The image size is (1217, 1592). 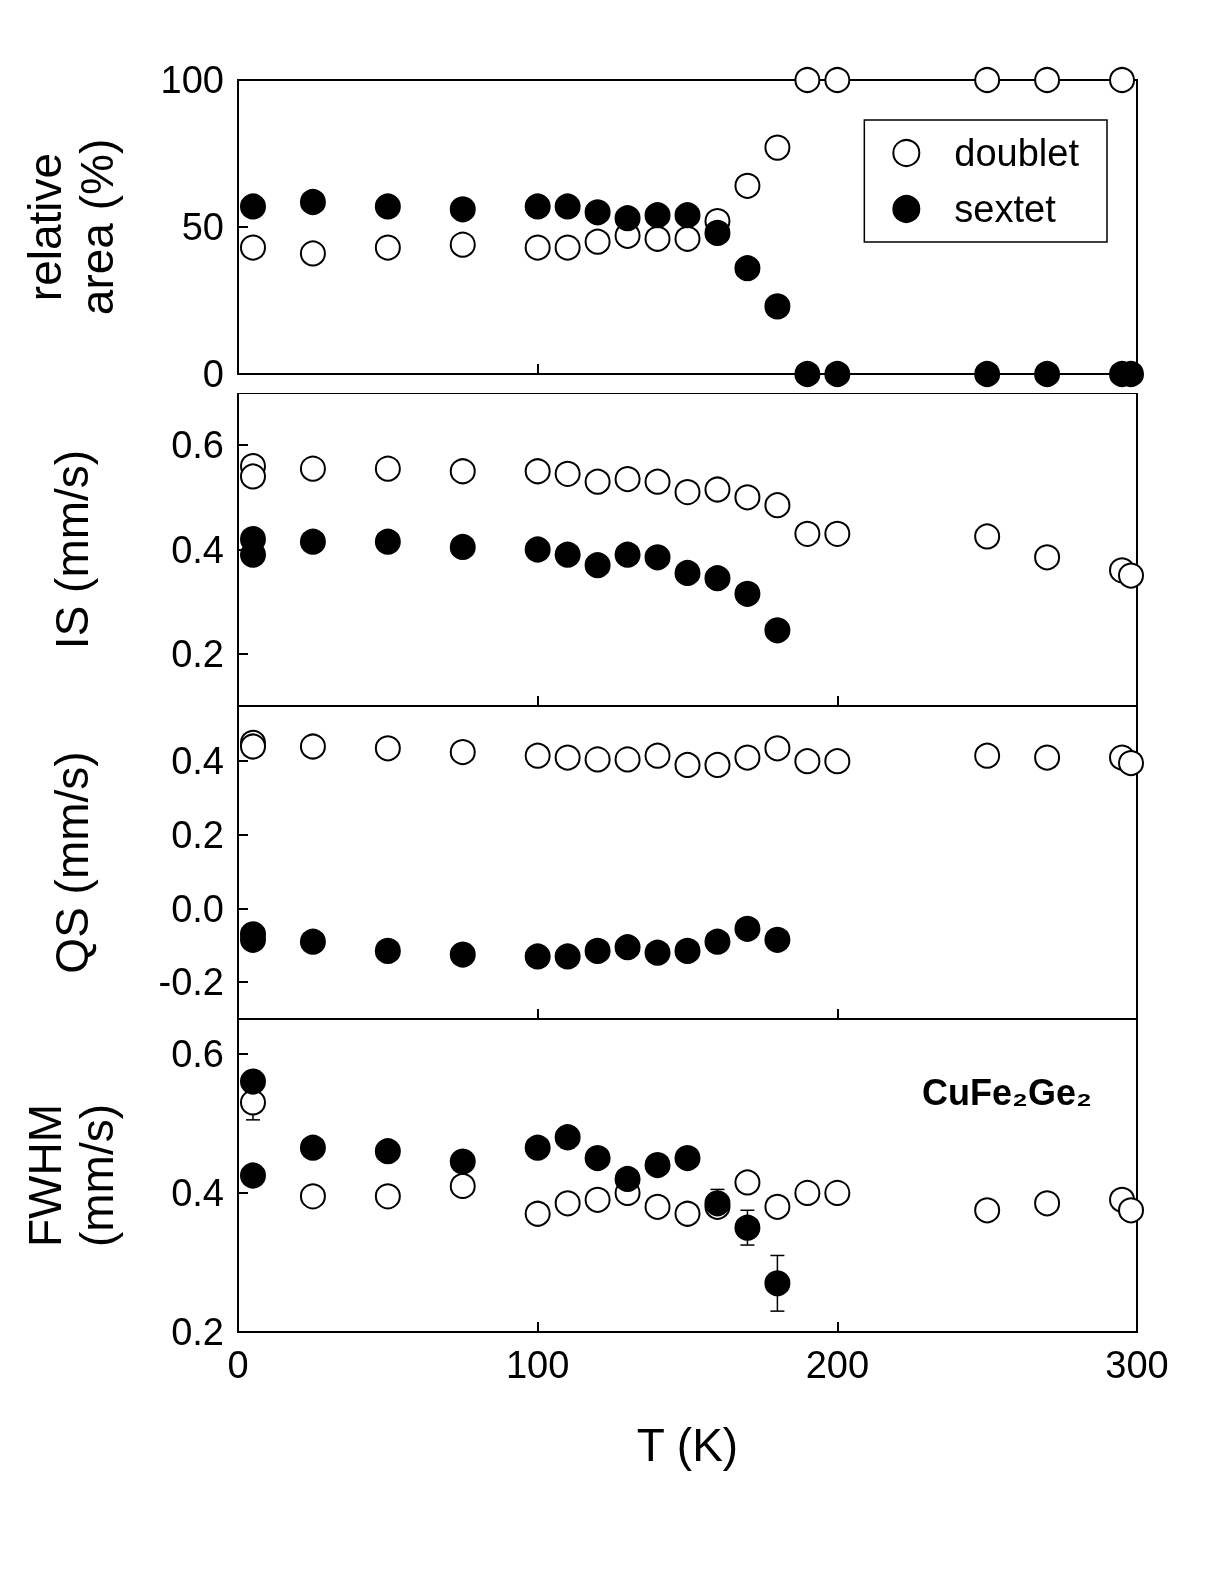 I want to click on y-tick-label: 0.4, so click(x=197, y=549).